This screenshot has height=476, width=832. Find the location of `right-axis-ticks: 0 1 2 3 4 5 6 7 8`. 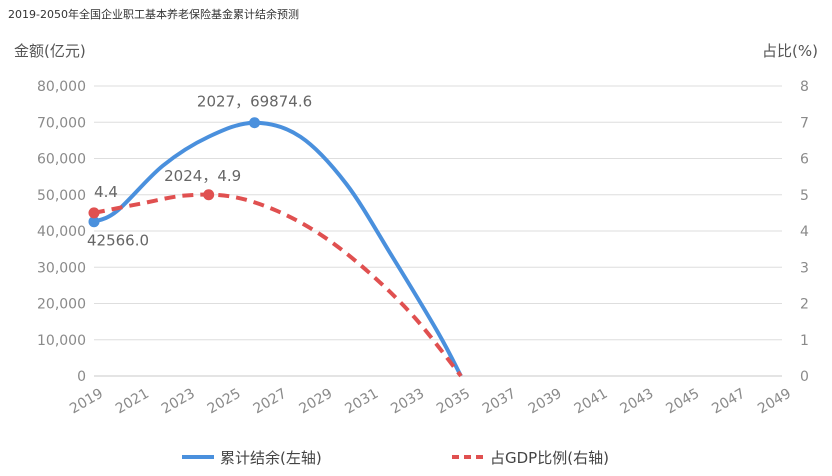

right-axis-ticks: 0 1 2 3 4 5 6 7 8 is located at coordinates (804, 232).